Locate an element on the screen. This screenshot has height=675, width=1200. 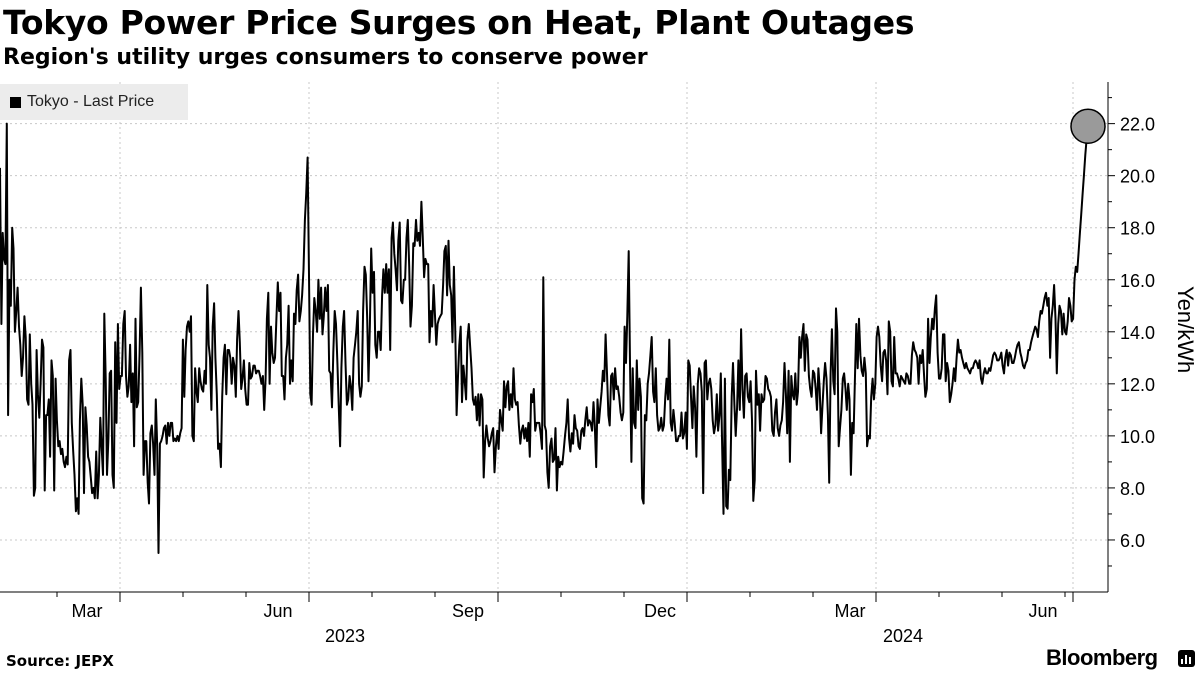
y-tick-label: 22.0 is located at coordinates (1137, 125).